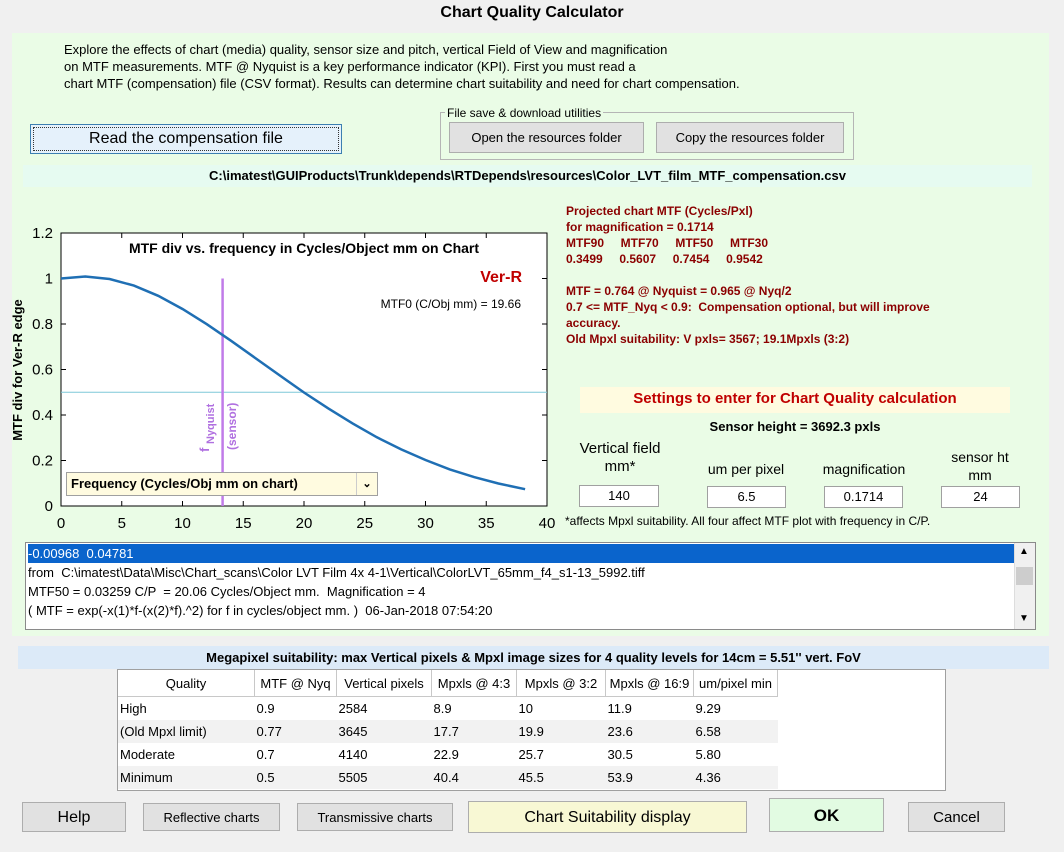 The image size is (1064, 852). I want to click on table-cell: 0.7, so click(265, 754).